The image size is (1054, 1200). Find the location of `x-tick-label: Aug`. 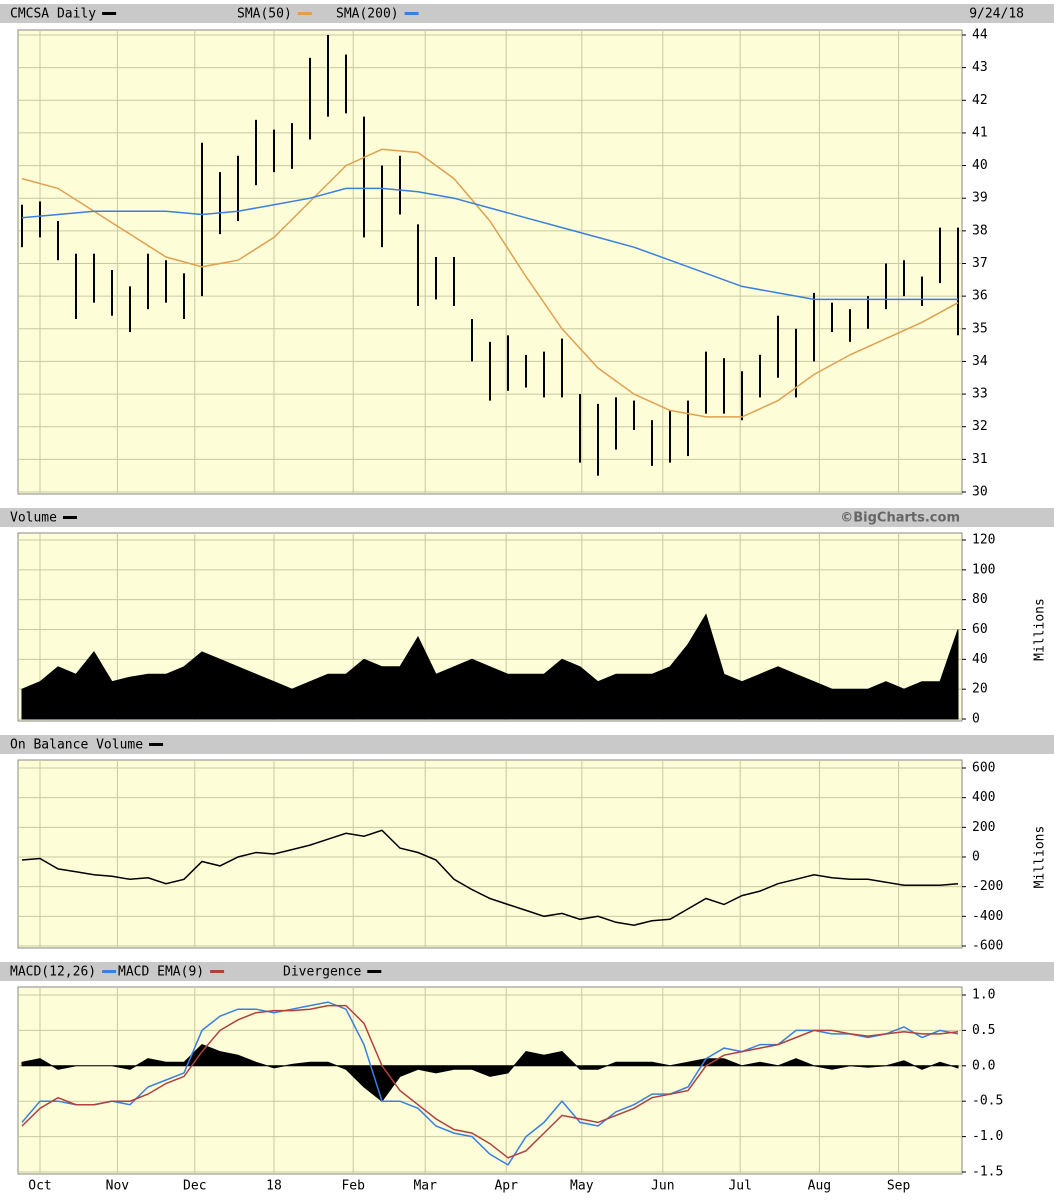

x-tick-label: Aug is located at coordinates (819, 1186).